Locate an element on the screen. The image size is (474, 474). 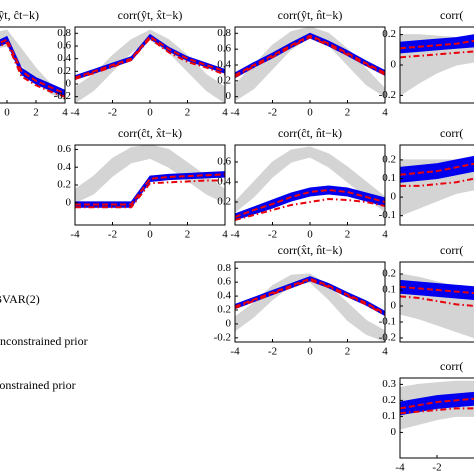
y-tick-label: 0.3 is located at coordinates (389, 384).